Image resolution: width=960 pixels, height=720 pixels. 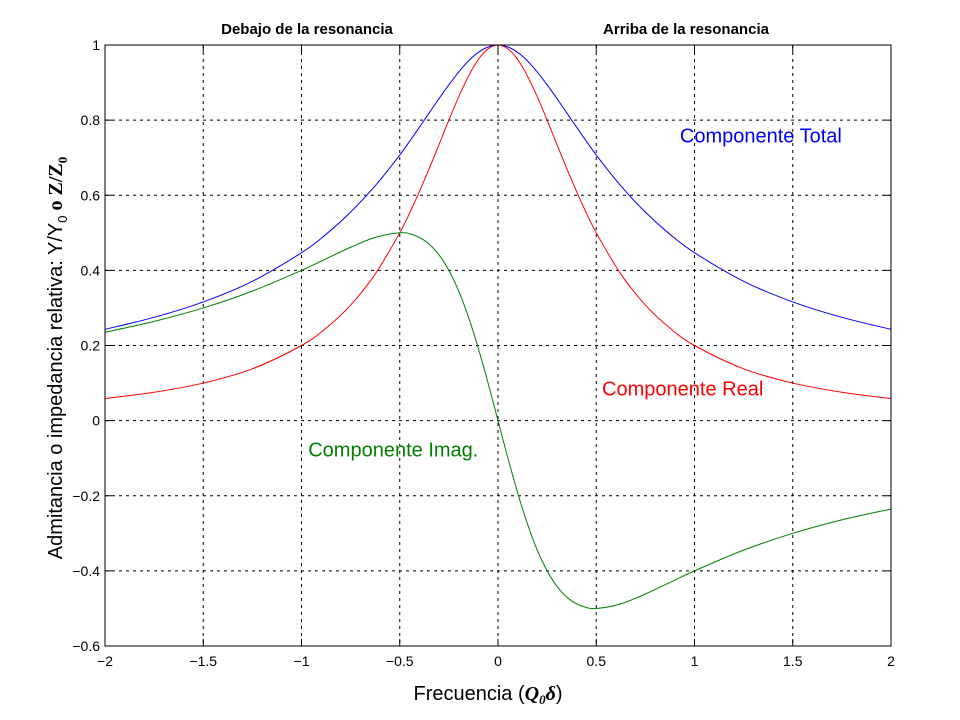 I want to click on x-tick-label-0-5: −0.5, so click(x=400, y=661).